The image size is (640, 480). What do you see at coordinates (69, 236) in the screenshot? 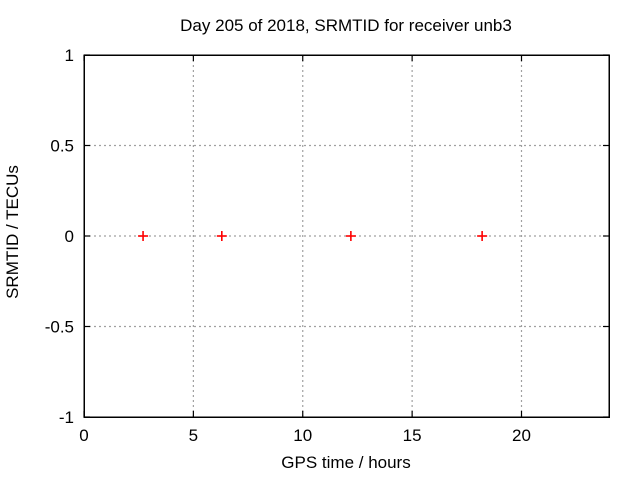
I see `y-tick-label: 0` at bounding box center [69, 236].